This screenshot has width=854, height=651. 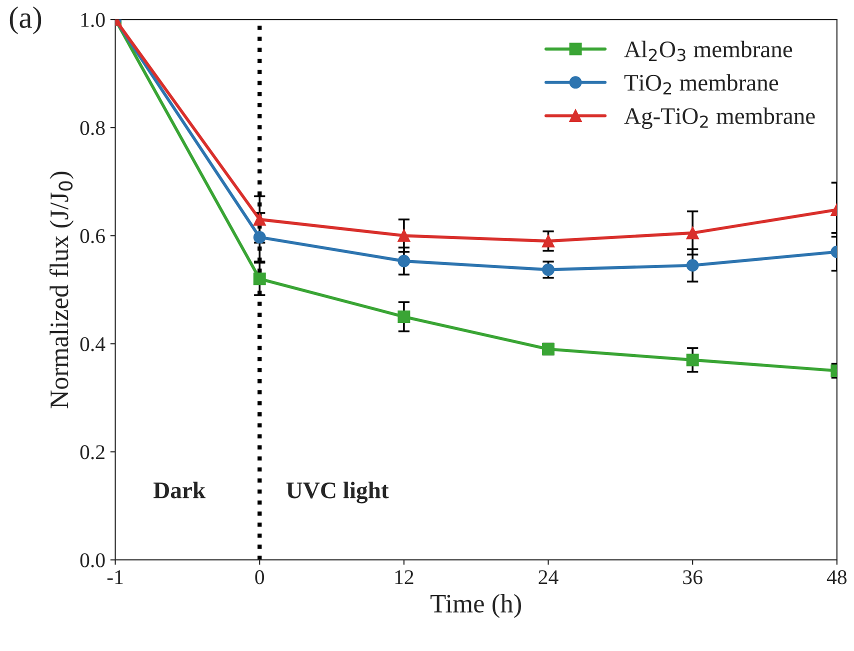 What do you see at coordinates (92, 560) in the screenshot?
I see `y-tick-label: 0.0` at bounding box center [92, 560].